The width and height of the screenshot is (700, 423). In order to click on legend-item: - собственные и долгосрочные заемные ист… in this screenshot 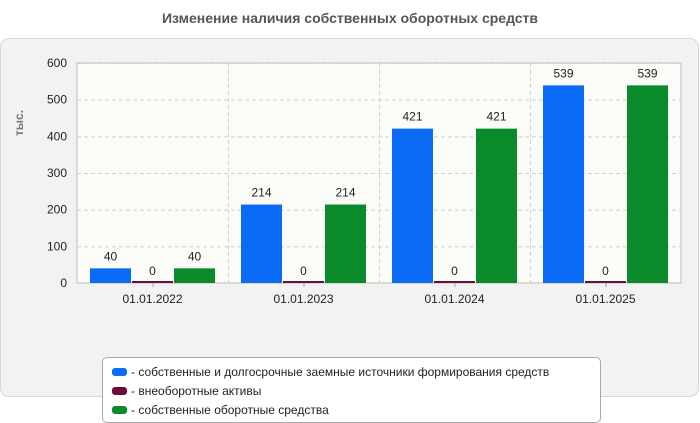, I will do `click(356, 371)`.